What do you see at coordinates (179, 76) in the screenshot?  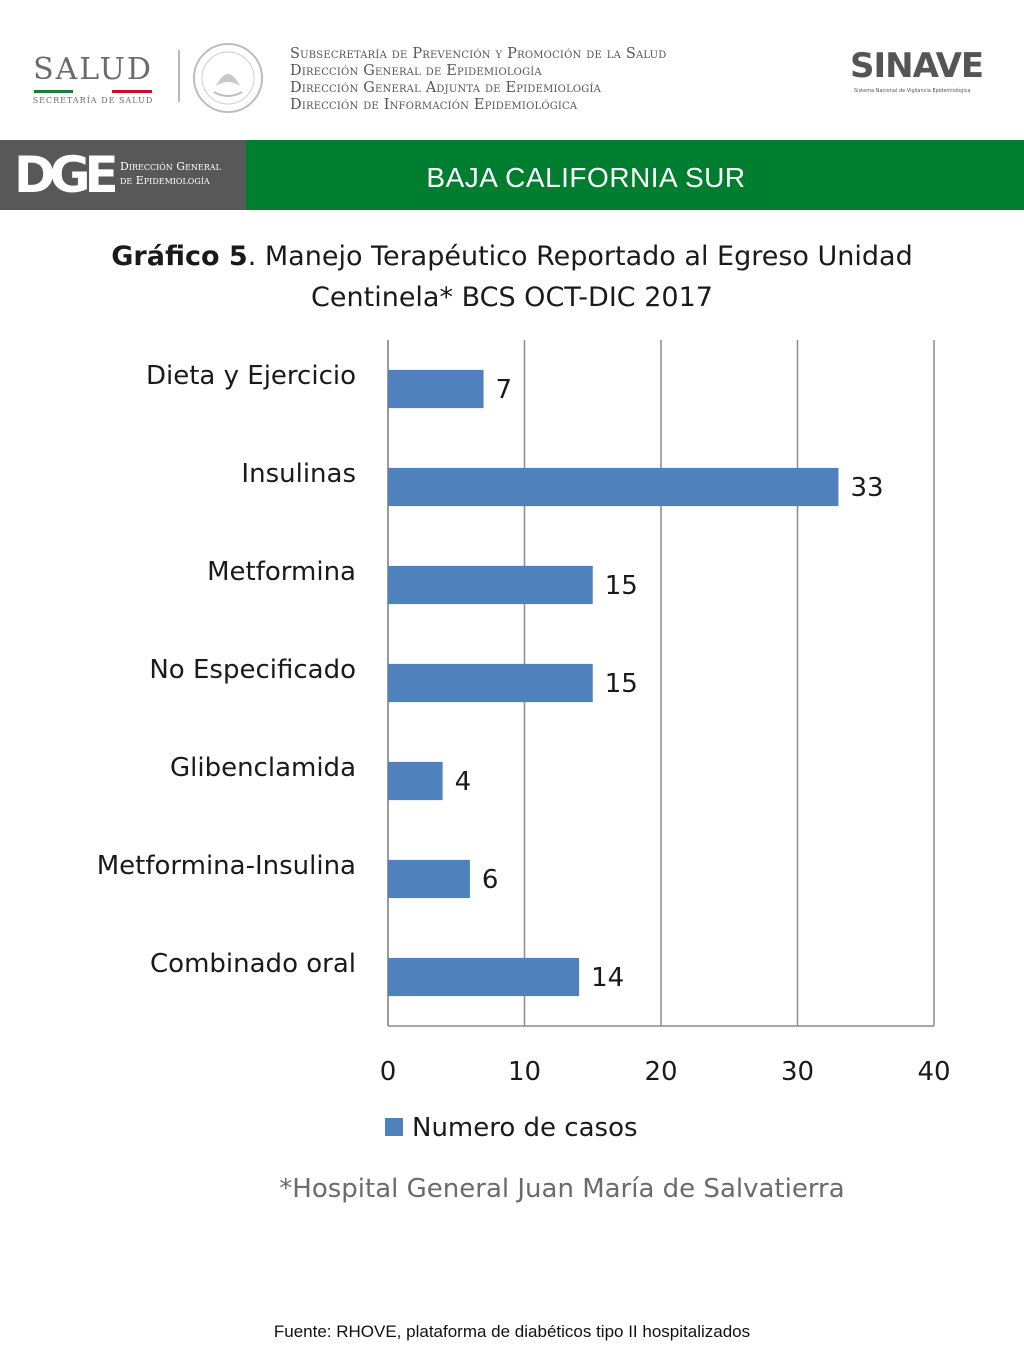 I see `header-divider` at bounding box center [179, 76].